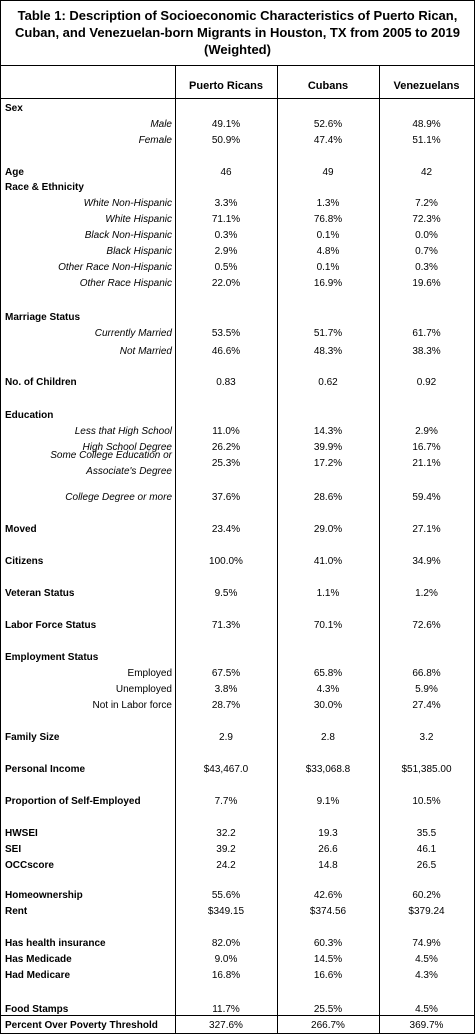  Describe the element at coordinates (226, 911) in the screenshot. I see `cell-value: $349.15` at that location.